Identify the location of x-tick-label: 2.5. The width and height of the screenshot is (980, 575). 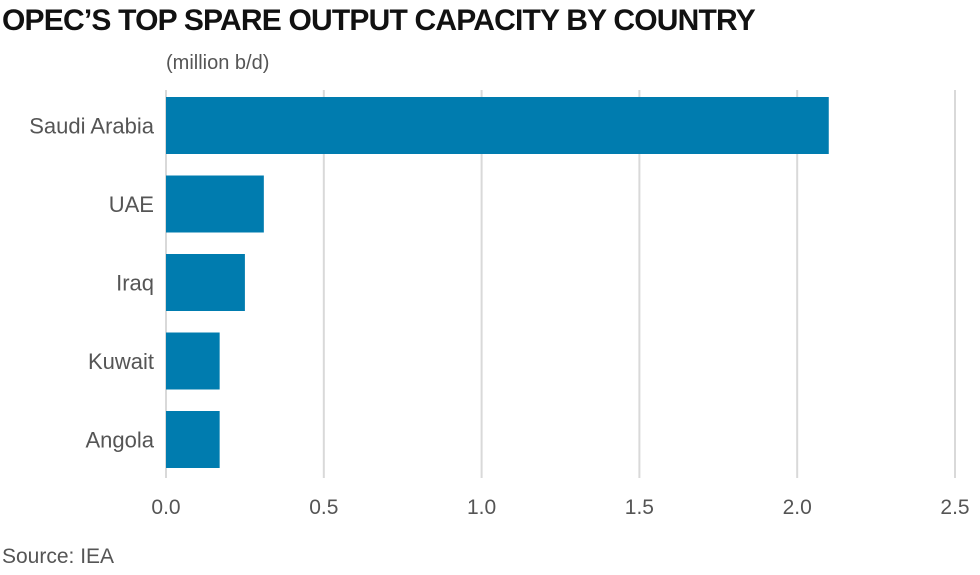
(954, 507).